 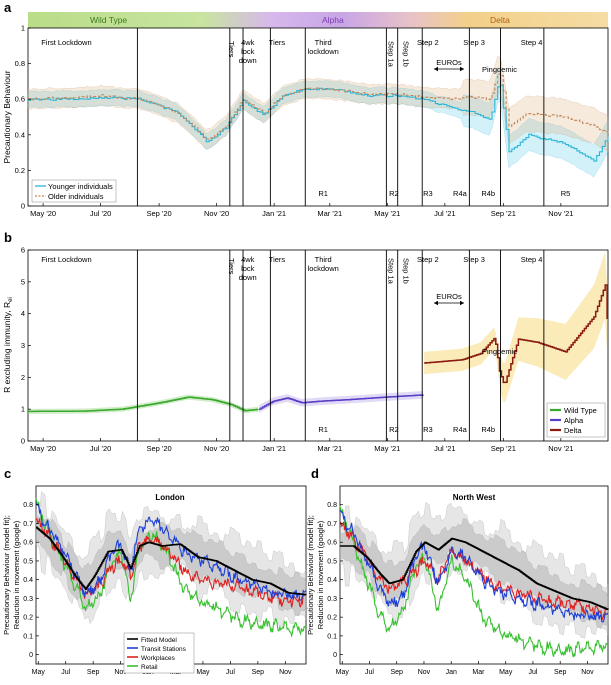 I want to click on y-tick-label-a: 1, so click(x=23, y=28).